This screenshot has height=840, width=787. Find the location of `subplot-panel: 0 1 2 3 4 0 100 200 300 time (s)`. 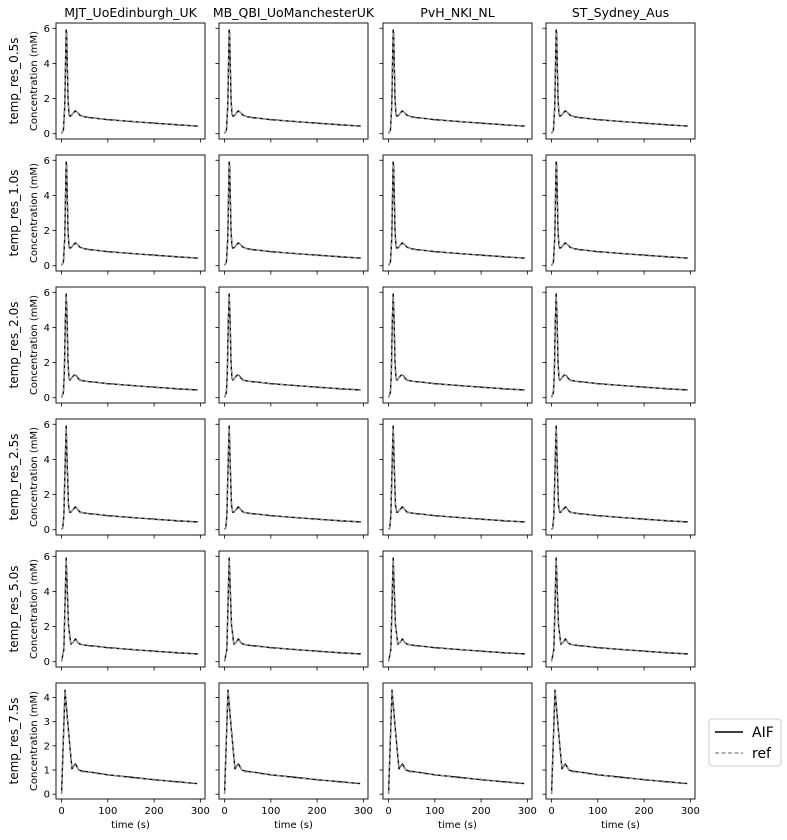

subplot-panel: 0 1 2 3 4 0 100 200 300 time (s) is located at coordinates (127, 756).